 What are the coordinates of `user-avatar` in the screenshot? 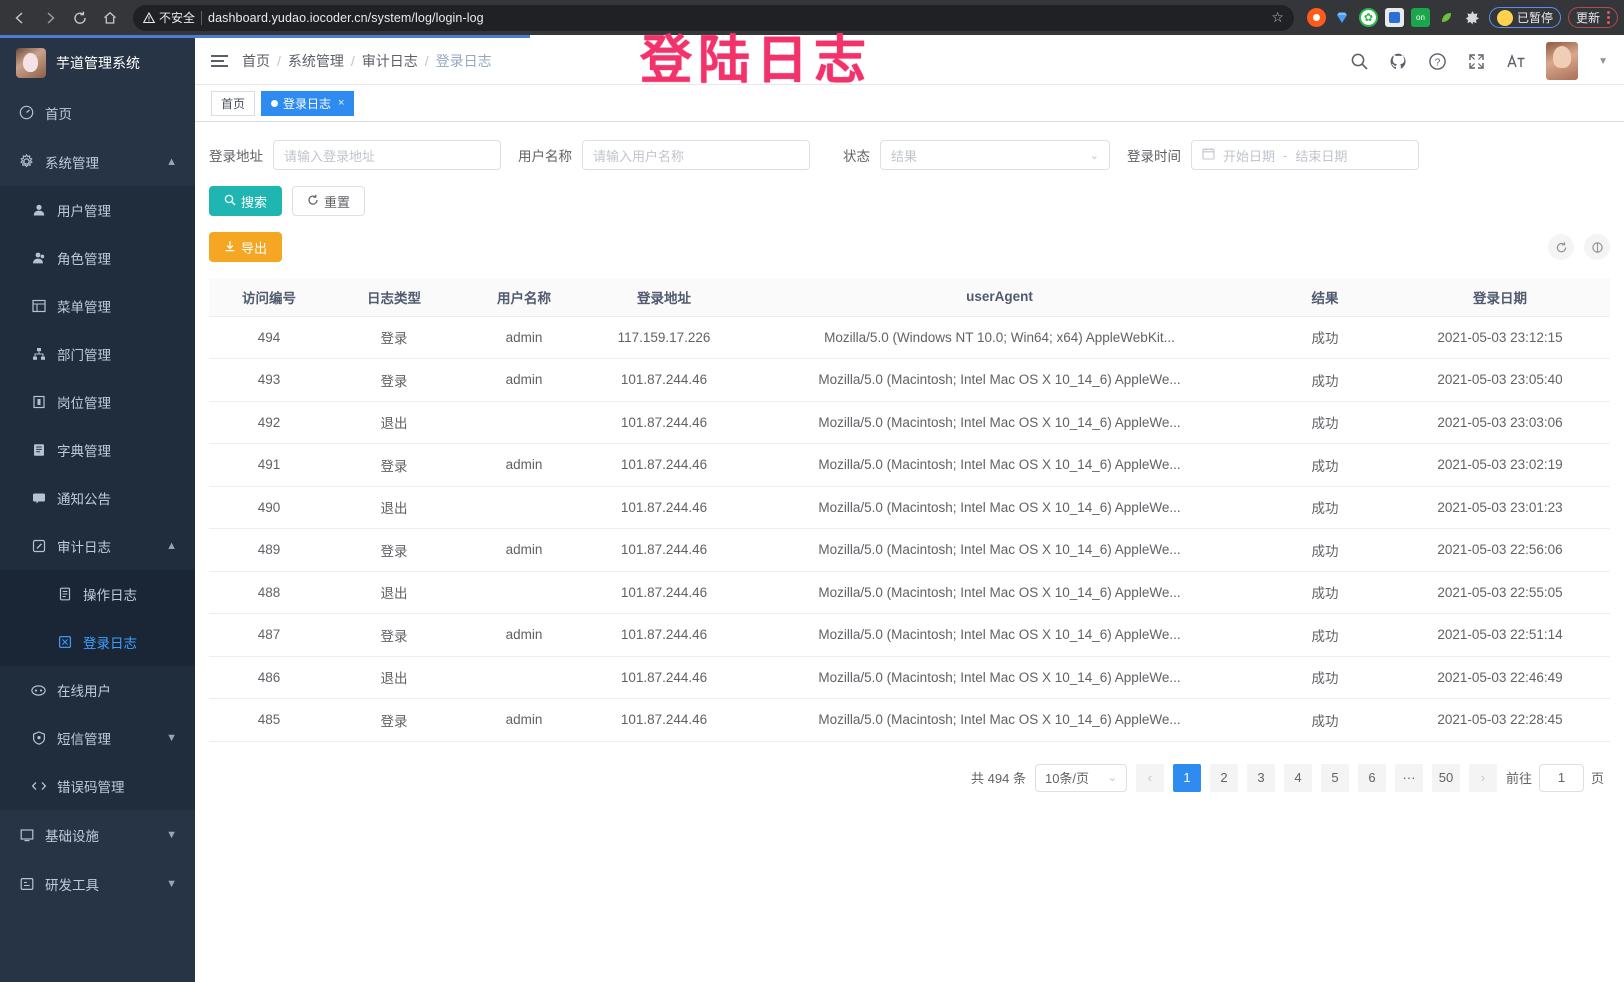 It's located at (1562, 61).